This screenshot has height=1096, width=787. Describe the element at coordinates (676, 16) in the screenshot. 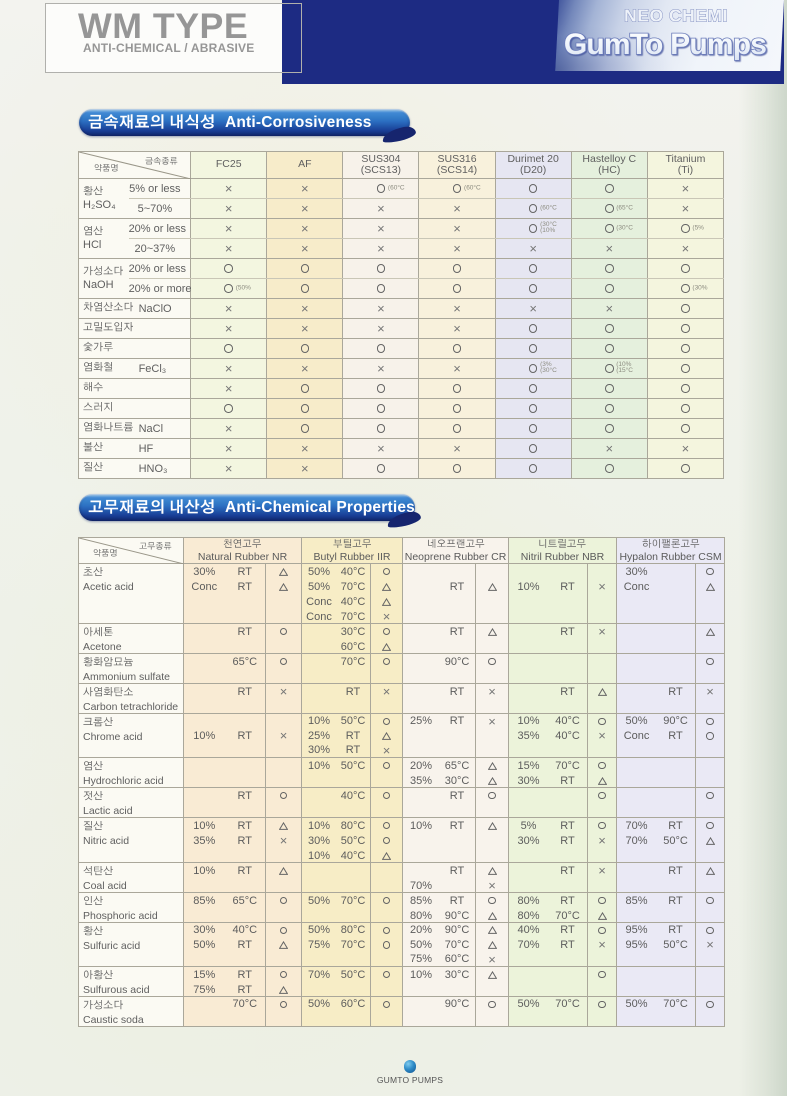

I see `svg-text: NEO CHEMI` at that location.